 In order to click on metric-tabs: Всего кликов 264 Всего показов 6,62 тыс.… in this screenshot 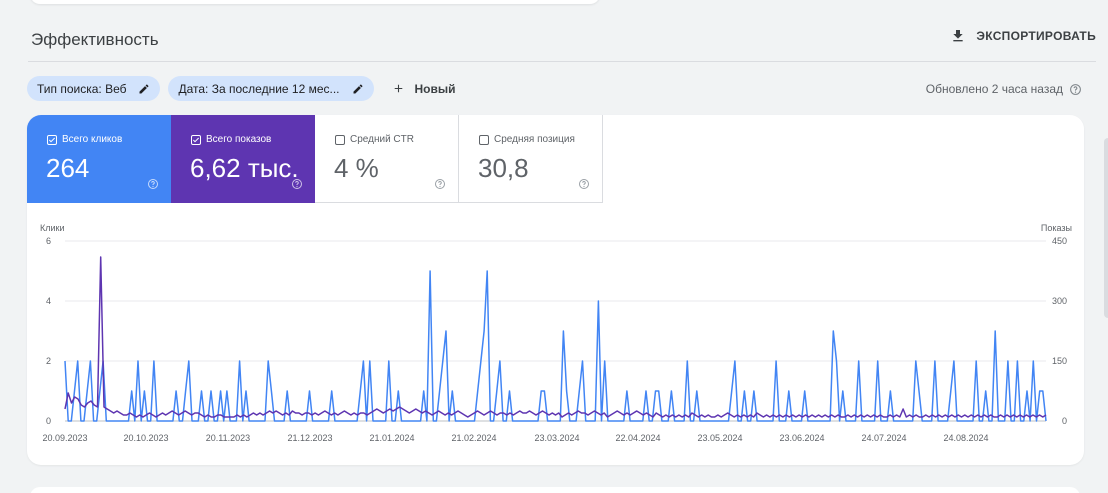, I will do `click(315, 159)`.